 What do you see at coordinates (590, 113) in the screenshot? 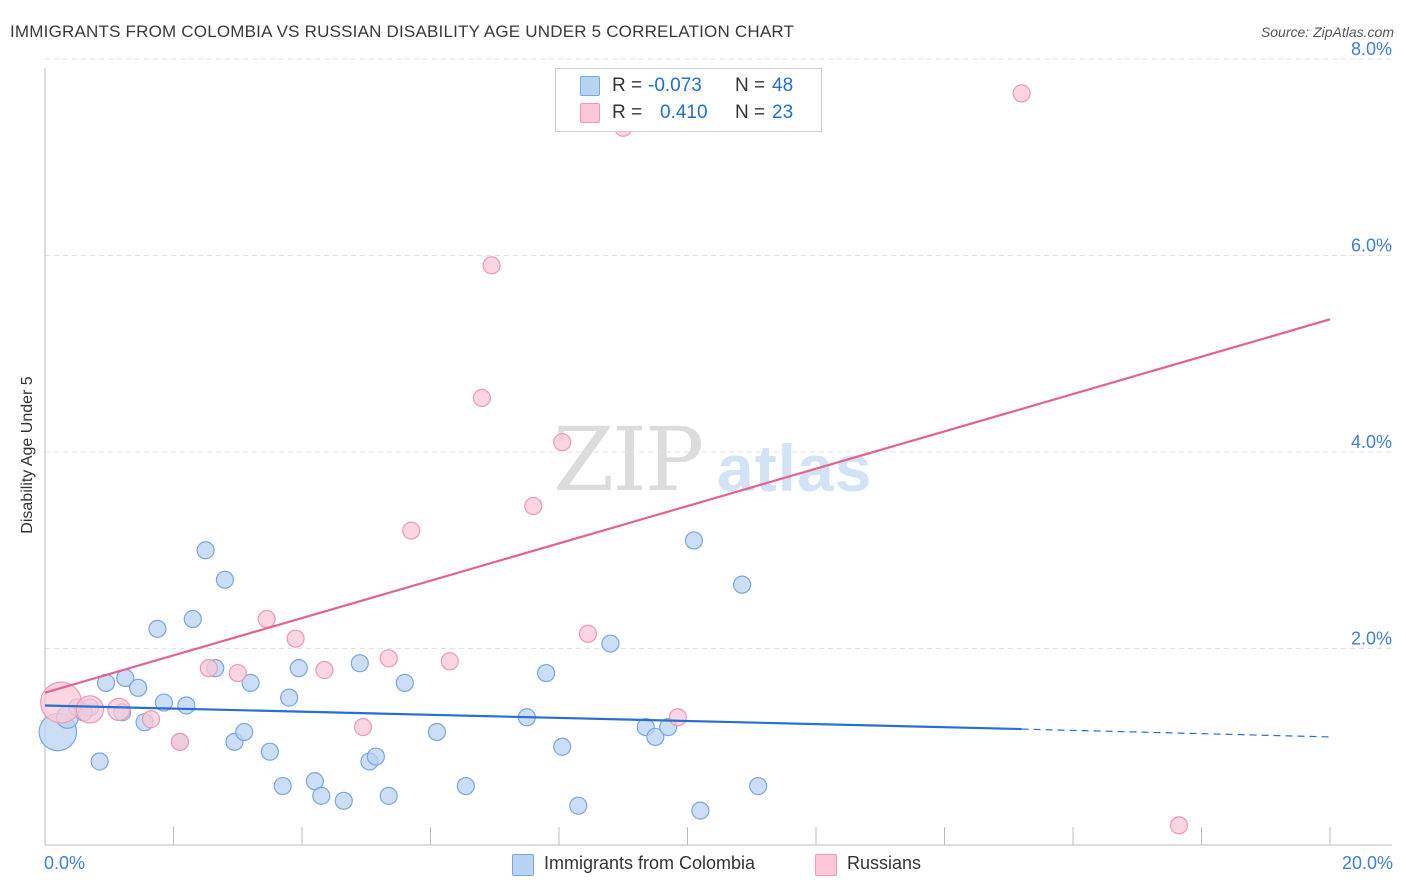
I see `russians-swatch` at bounding box center [590, 113].